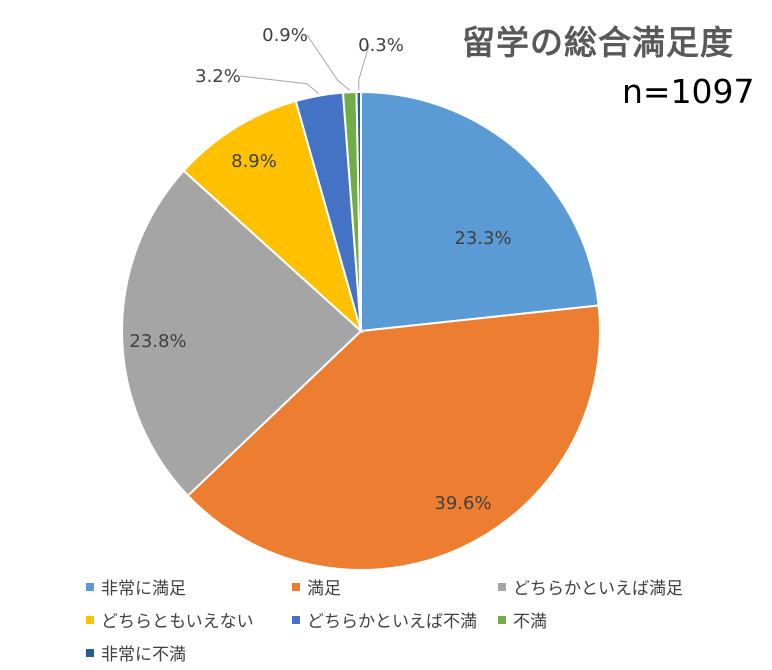 Image resolution: width=772 pixels, height=670 pixels. Describe the element at coordinates (462, 503) in the screenshot. I see `data-label-2: 39.6%` at that location.